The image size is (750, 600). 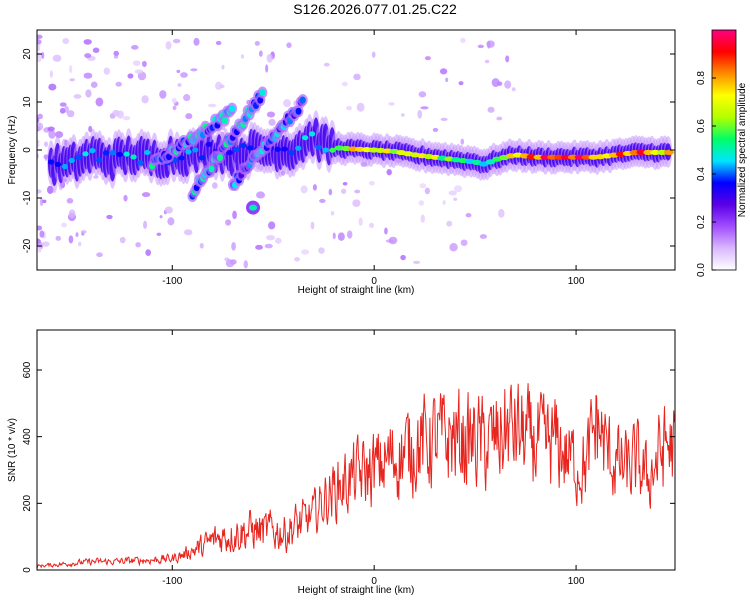 I want to click on colorbar-label: Normalized spectral amplitude, so click(x=742, y=149).